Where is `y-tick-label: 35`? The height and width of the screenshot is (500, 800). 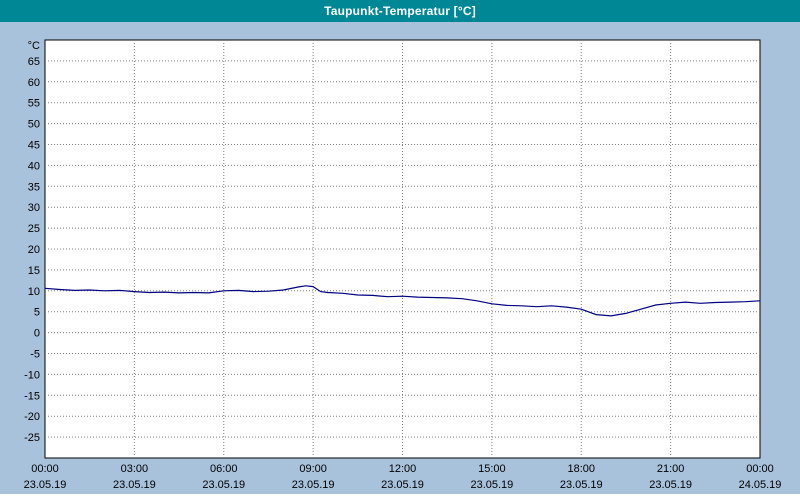
y-tick-label: 35 is located at coordinates (34, 187).